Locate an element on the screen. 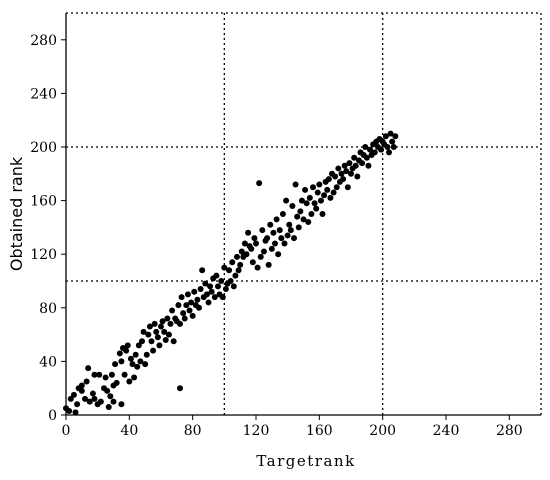 Image resolution: width=550 pixels, height=480 pixels. x-tick-label: 120 is located at coordinates (256, 431).